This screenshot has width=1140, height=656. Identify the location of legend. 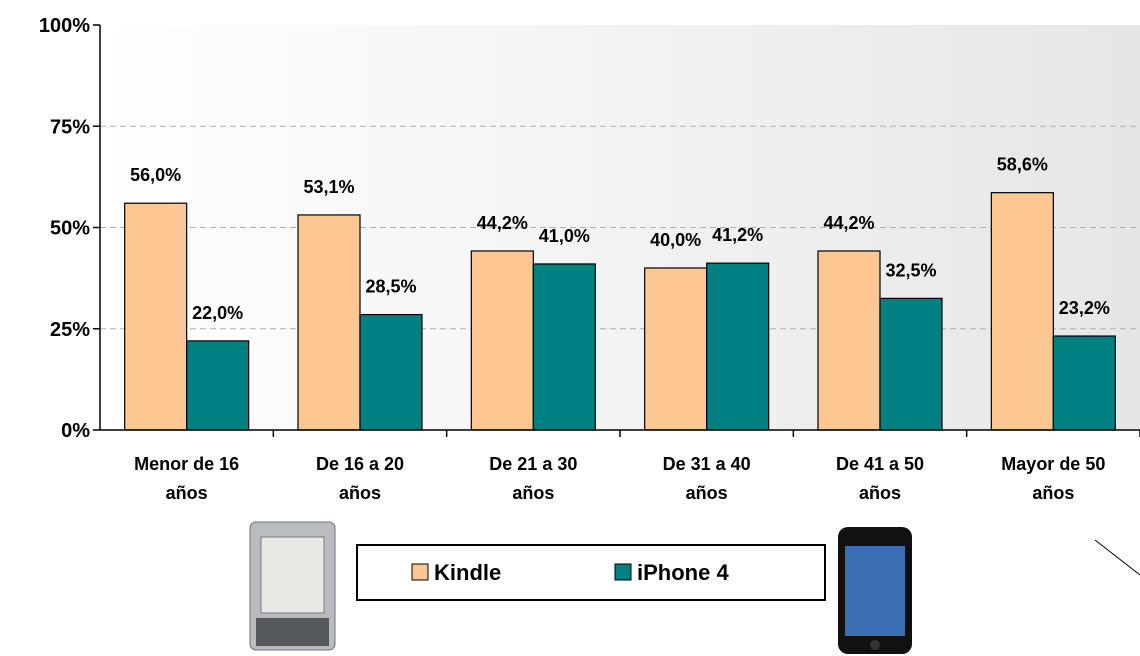
(591, 572).